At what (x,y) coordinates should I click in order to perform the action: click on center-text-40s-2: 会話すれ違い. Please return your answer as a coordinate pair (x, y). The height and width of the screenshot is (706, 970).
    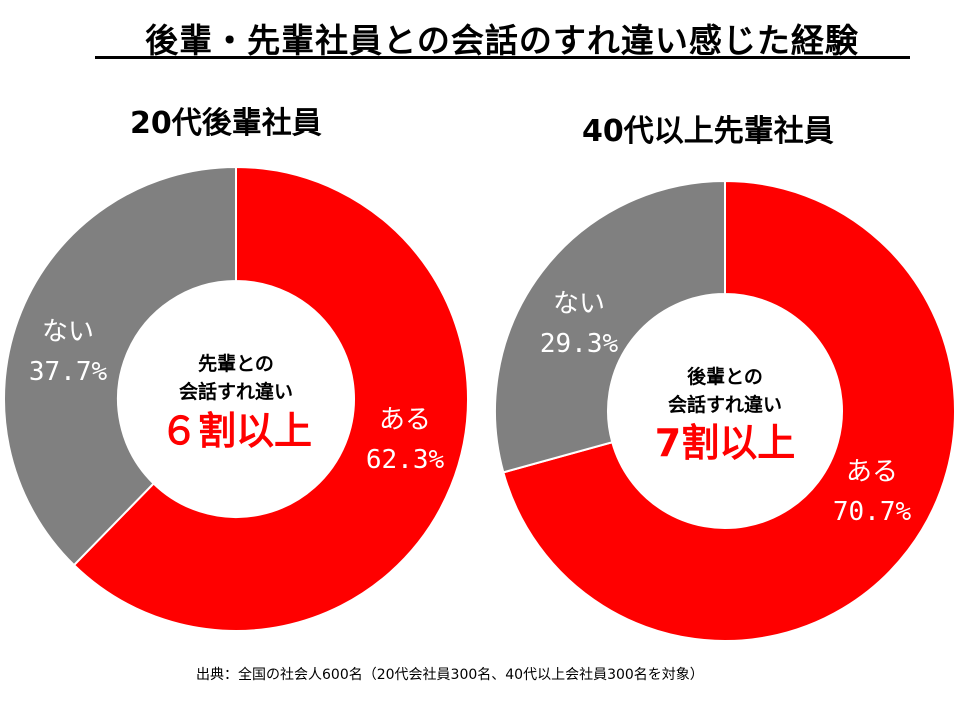
    Looking at the image, I should click on (725, 404).